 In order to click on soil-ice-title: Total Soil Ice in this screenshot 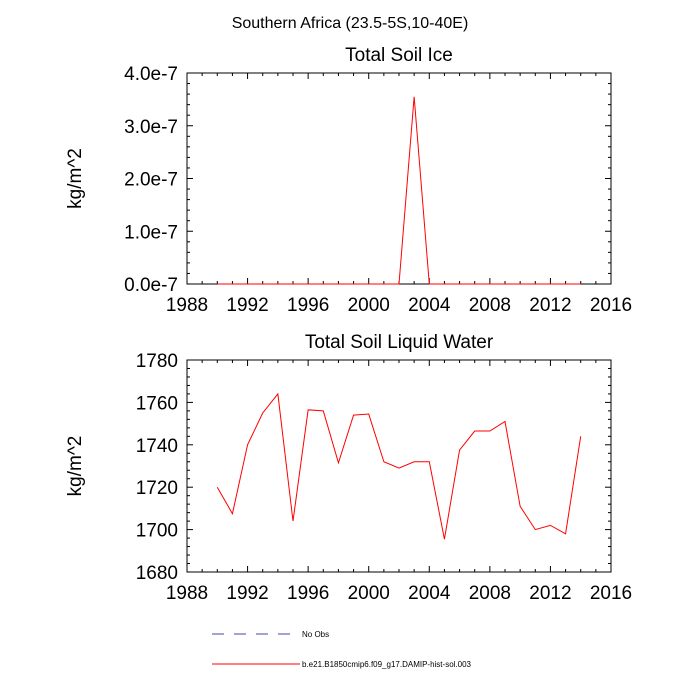, I will do `click(399, 55)`.